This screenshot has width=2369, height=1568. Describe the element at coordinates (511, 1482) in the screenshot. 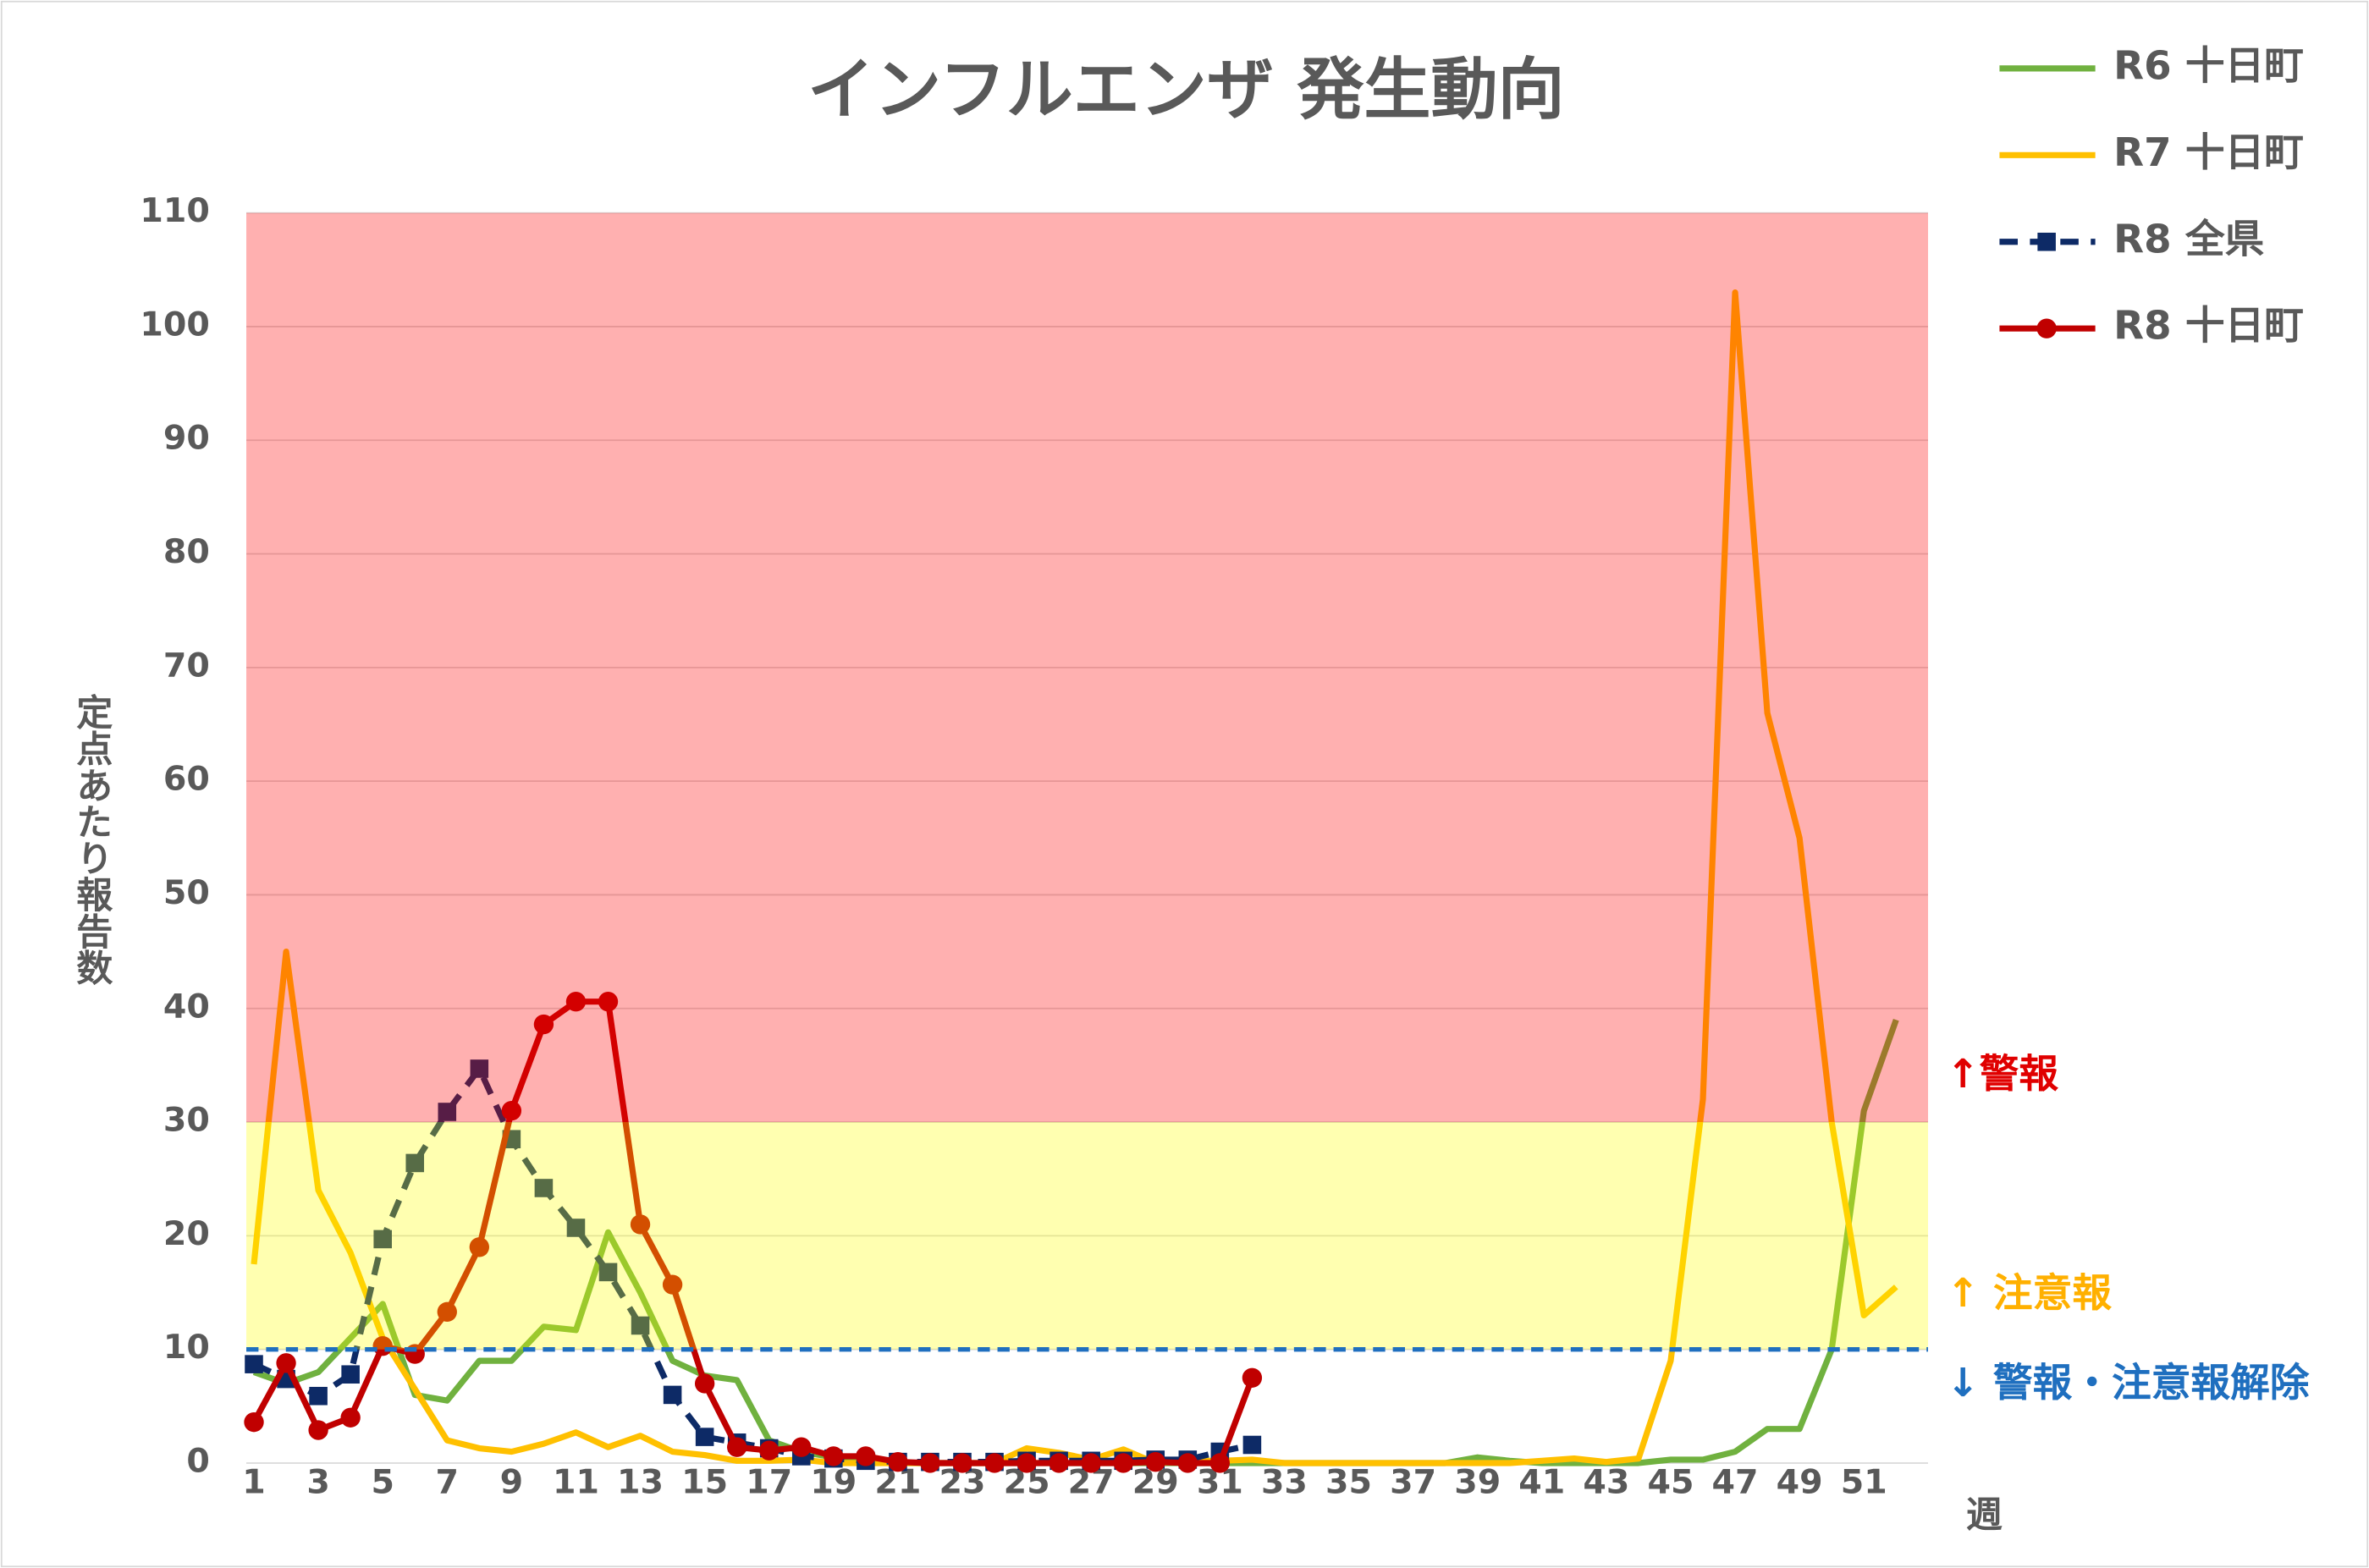

I see `x-tick-label: 9` at that location.